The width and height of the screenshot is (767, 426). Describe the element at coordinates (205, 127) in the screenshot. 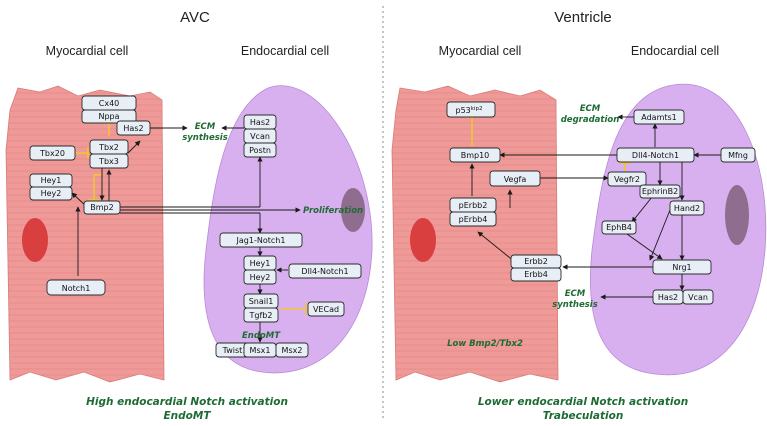

I see `label-ecm-synthesis-avc-1: ECM` at that location.